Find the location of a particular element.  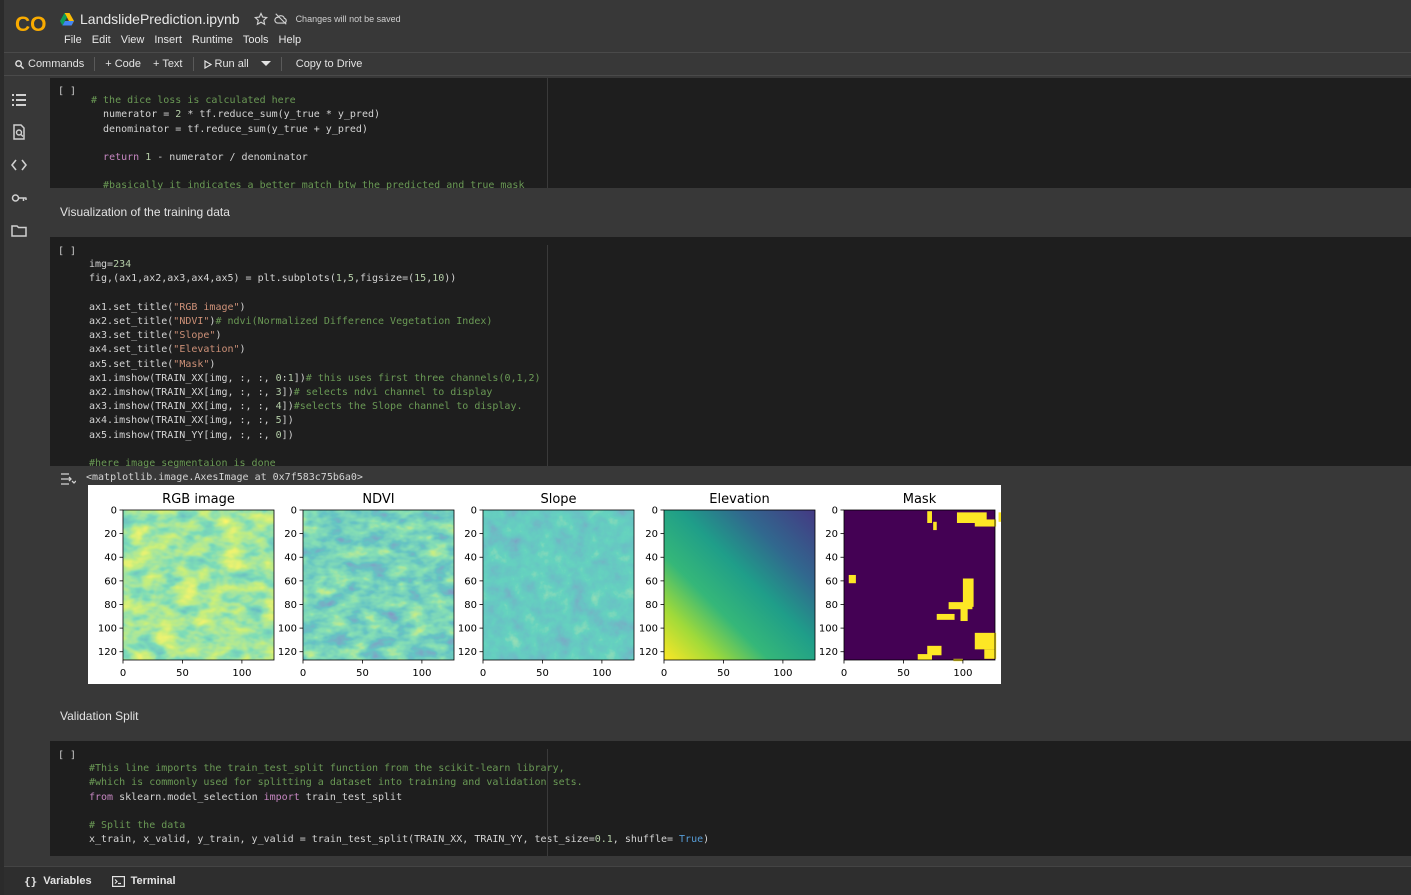

run-all-button: Run all is located at coordinates (226, 64).